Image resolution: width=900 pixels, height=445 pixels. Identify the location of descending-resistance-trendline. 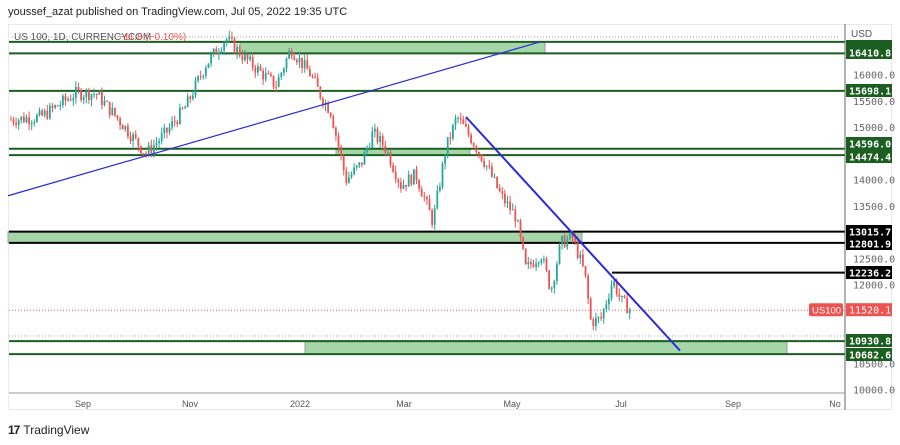
(573, 234).